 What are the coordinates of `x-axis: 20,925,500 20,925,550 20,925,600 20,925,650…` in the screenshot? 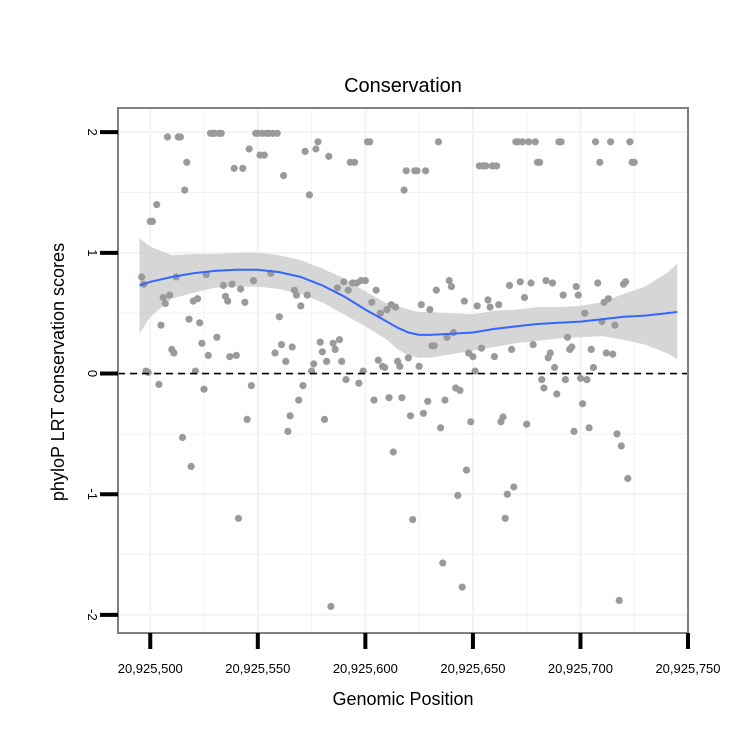 It's located at (419, 654).